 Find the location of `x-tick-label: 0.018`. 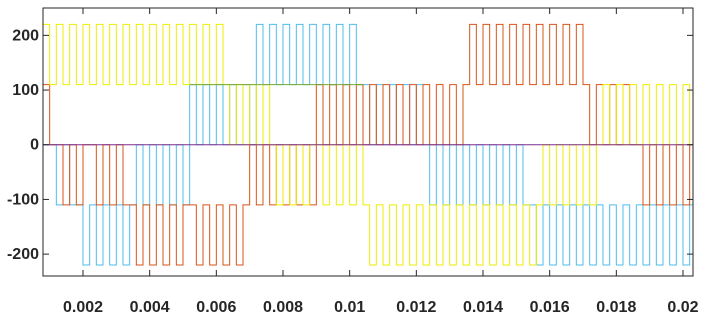

x-tick-label: 0.018 is located at coordinates (616, 307).